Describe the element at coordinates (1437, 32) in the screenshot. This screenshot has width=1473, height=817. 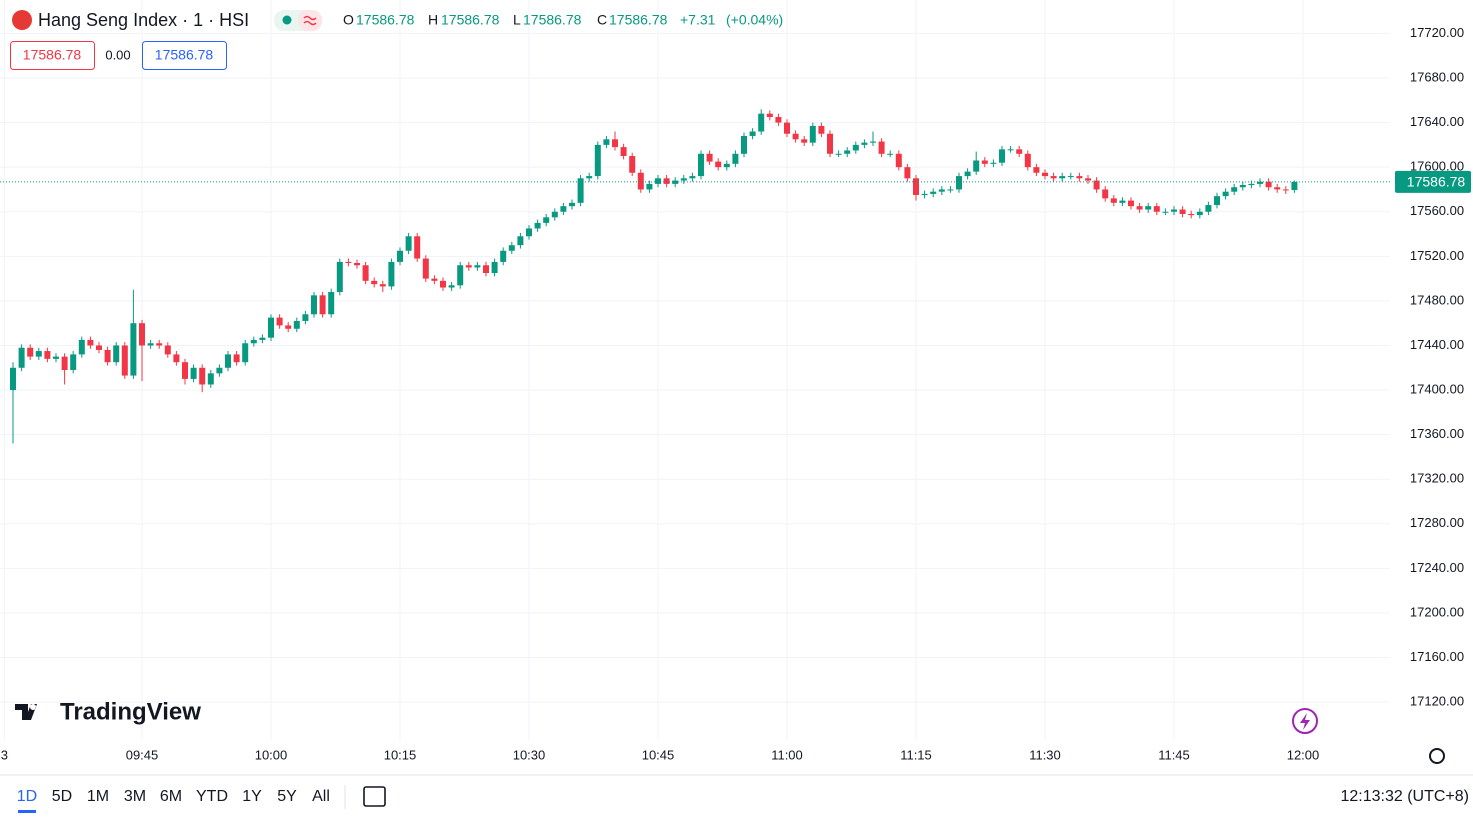
I see `y-tick-label: 17720.00` at that location.